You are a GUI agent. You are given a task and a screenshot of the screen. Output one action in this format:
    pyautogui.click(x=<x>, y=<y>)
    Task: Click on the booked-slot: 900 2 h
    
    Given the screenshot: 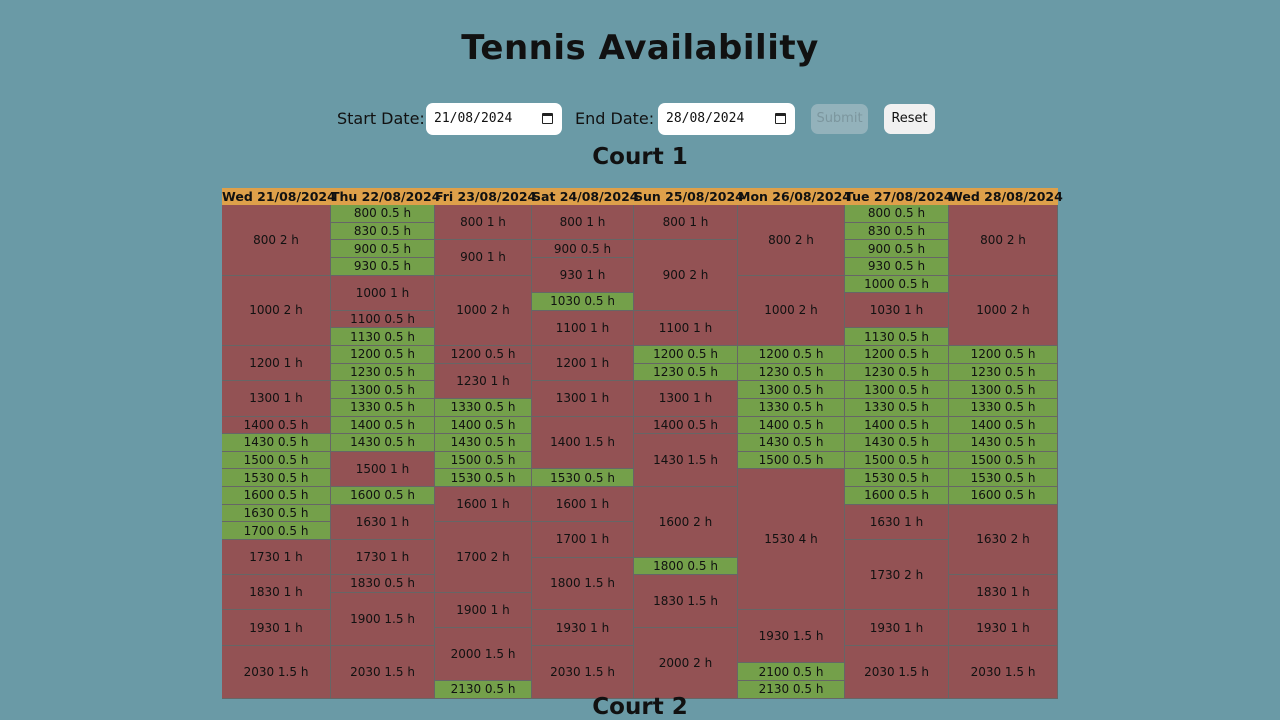 What is the action you would take?
    pyautogui.click(x=686, y=275)
    